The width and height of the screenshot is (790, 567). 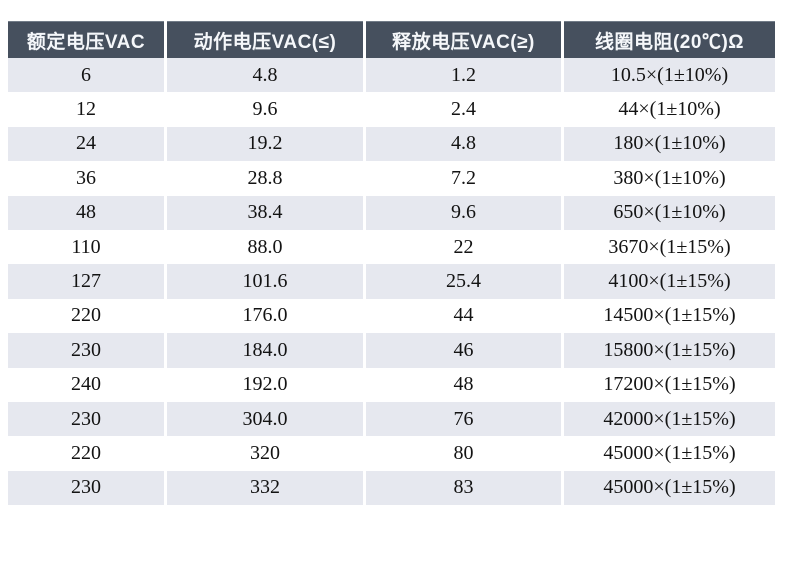 I want to click on table-header-row: 额定电压VAC 动作电压VAC(≤) 释放电压VAC(≥) 线圈电阻(20℃)Ω, so click(x=391, y=39).